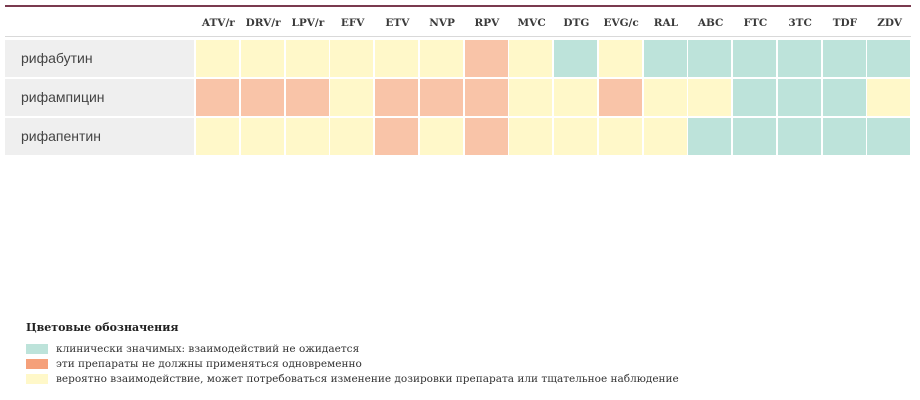 The height and width of the screenshot is (400, 920). What do you see at coordinates (710, 23) in the screenshot?
I see `column-header: ABC` at bounding box center [710, 23].